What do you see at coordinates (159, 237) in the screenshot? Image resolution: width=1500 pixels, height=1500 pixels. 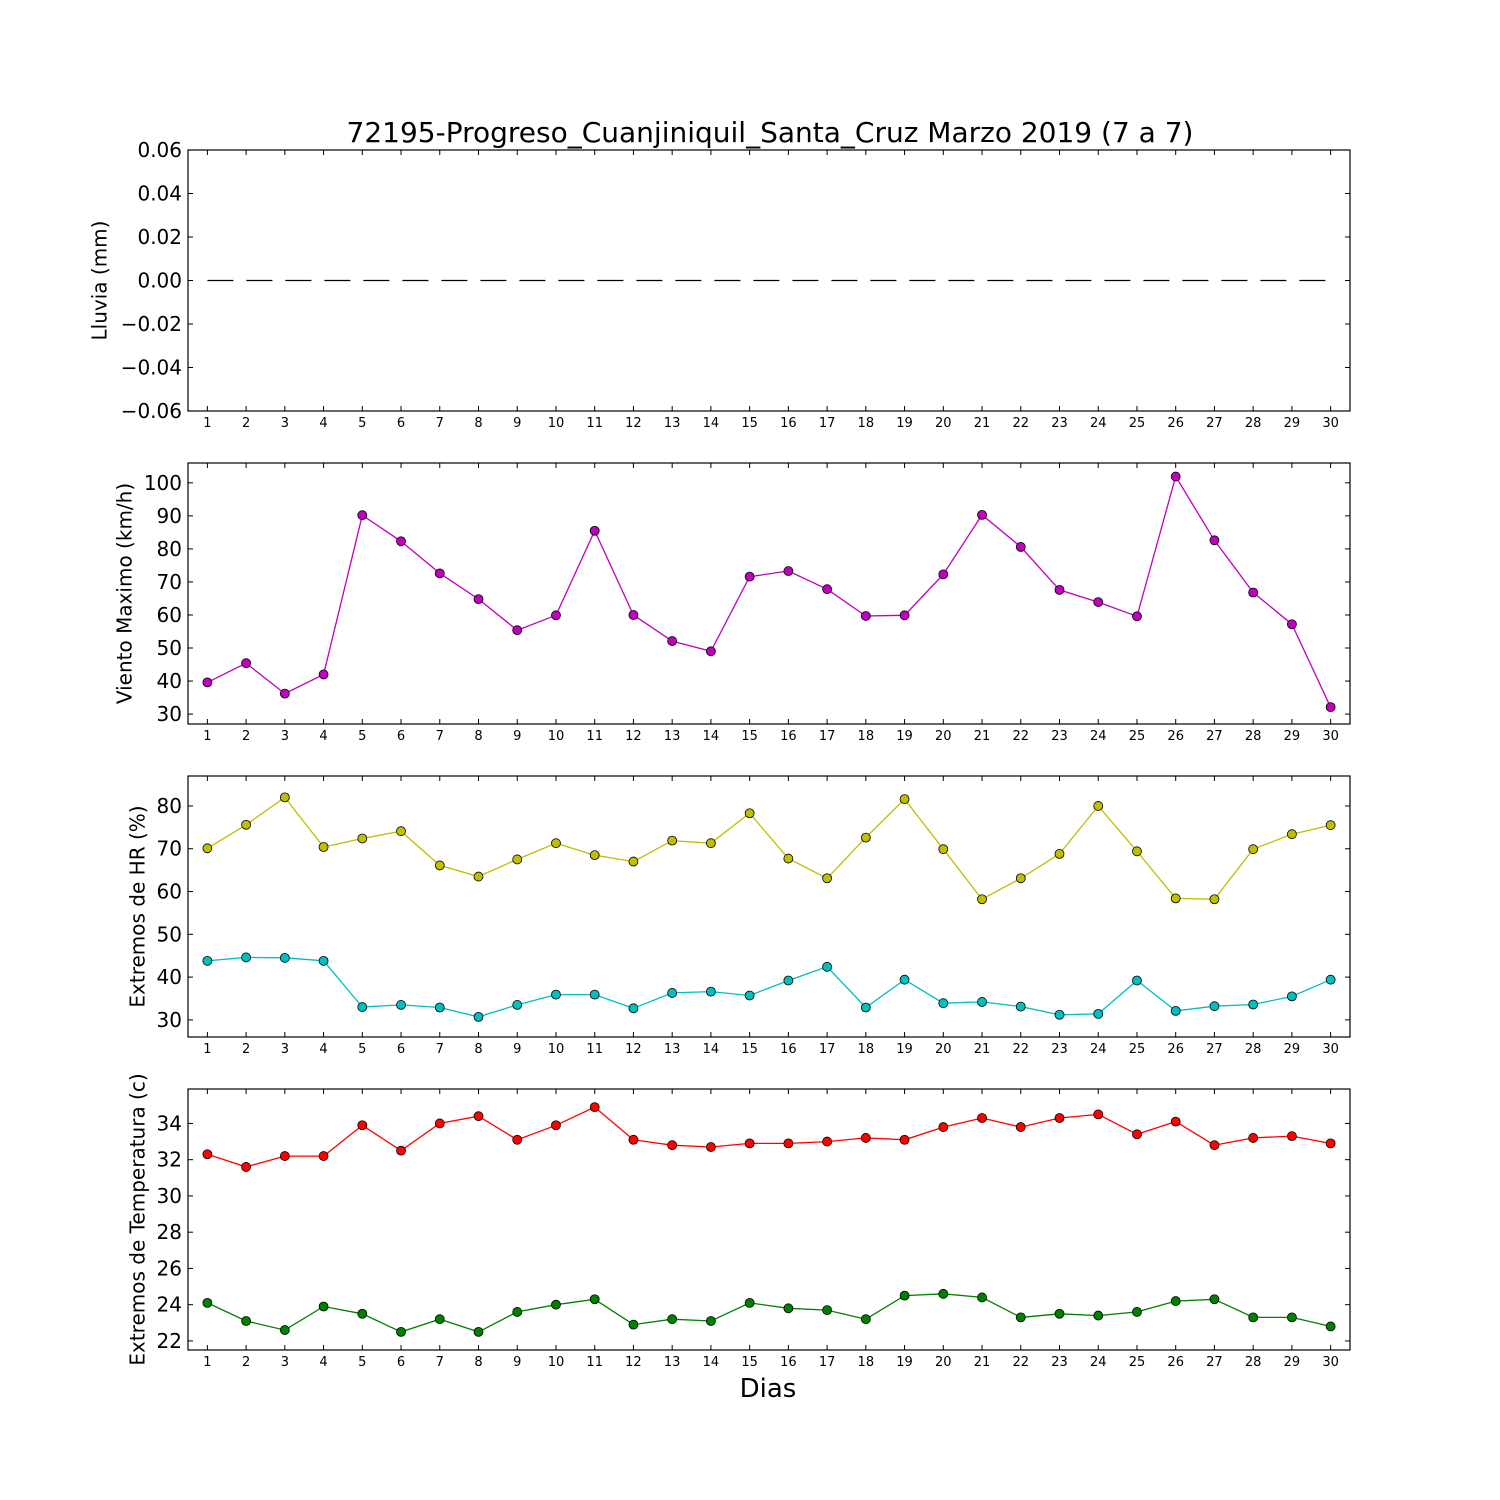 I see `y-tick-label: 0.02` at bounding box center [159, 237].